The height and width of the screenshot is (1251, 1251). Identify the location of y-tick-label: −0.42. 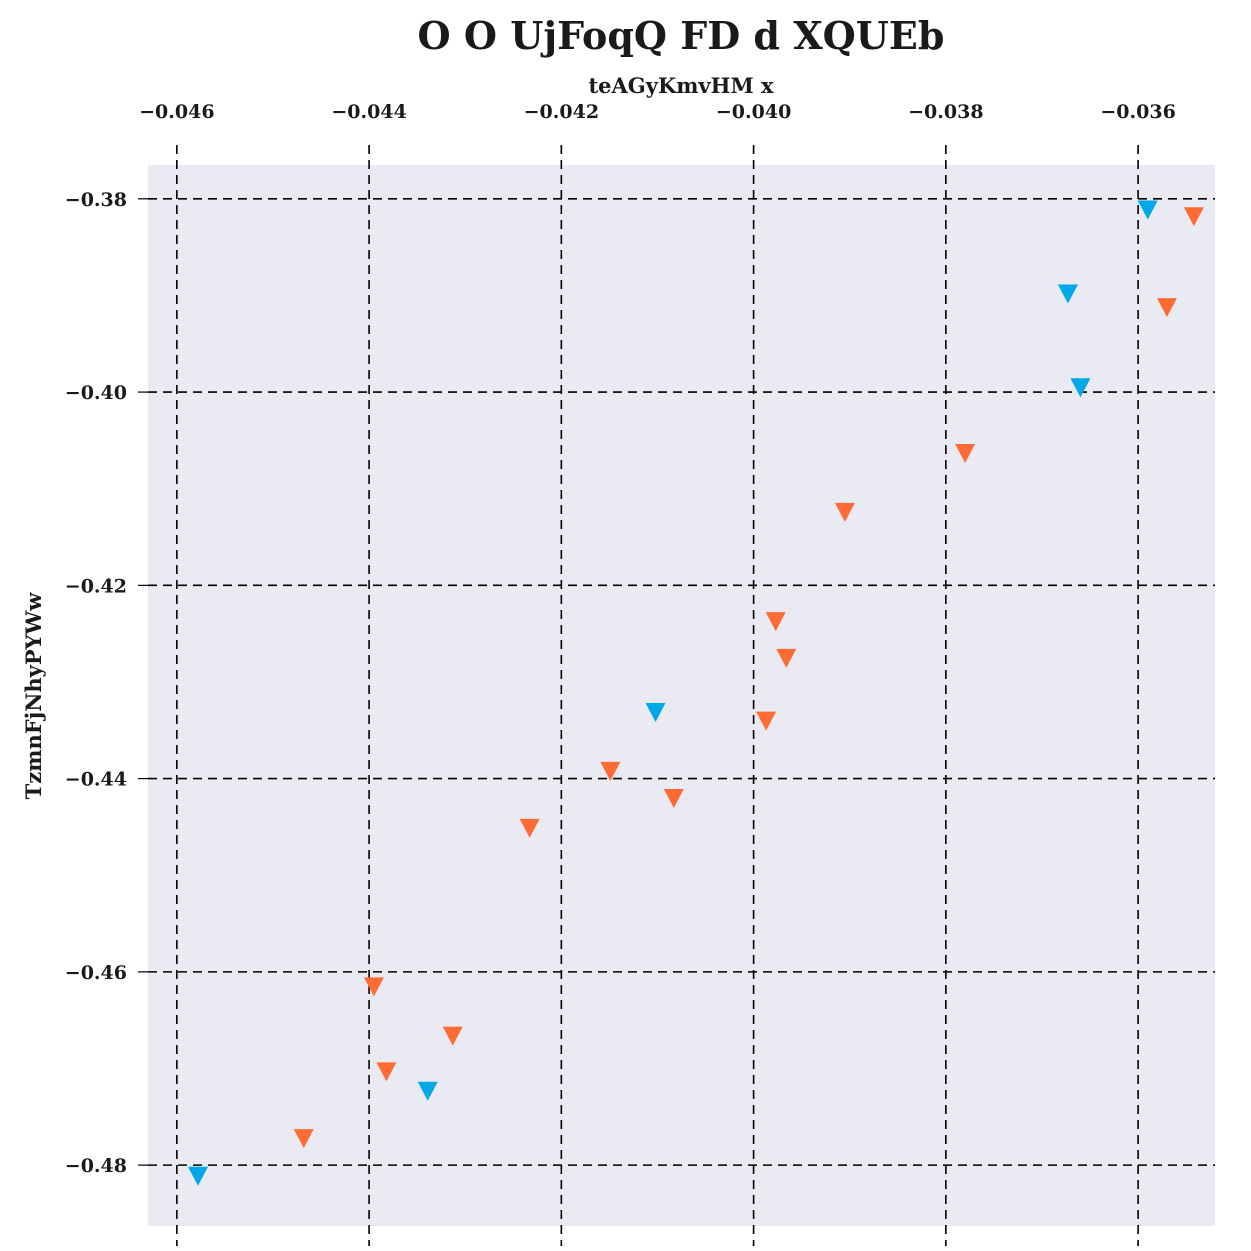
(96, 586).